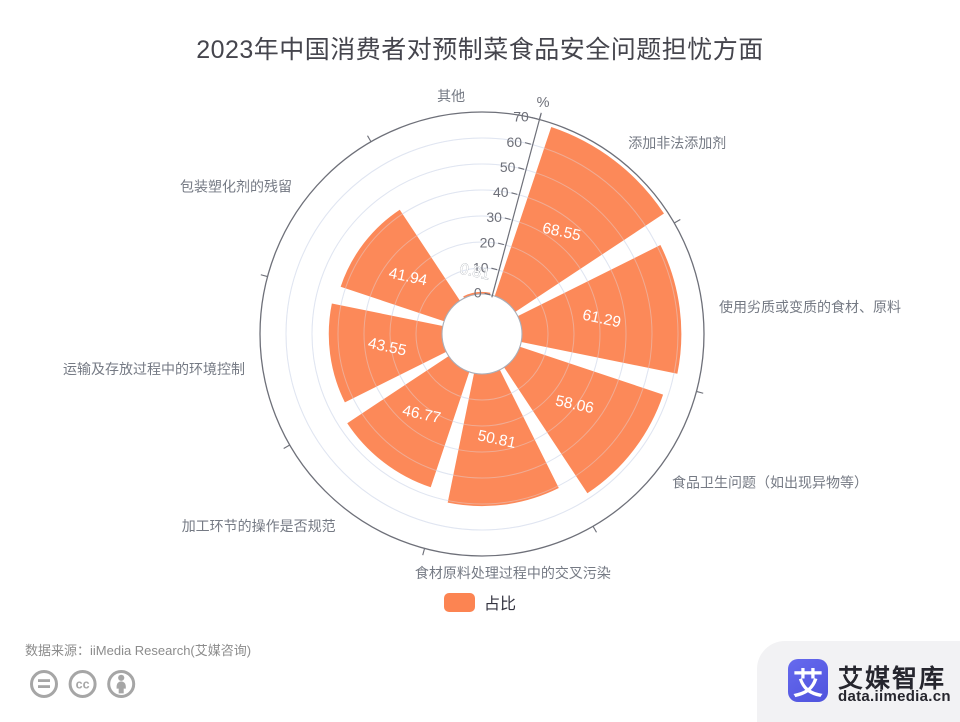 This screenshot has height=722, width=960. What do you see at coordinates (892, 679) in the screenshot?
I see `brand-name: 艾媒智库` at bounding box center [892, 679].